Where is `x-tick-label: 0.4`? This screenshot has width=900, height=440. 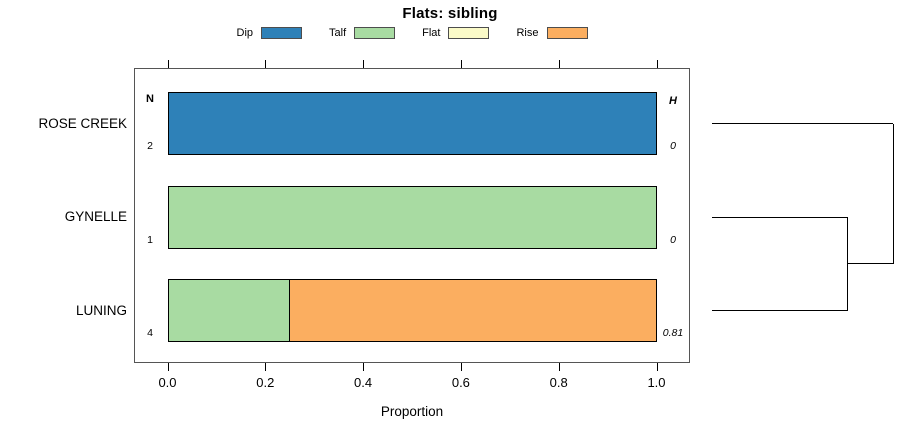
x-tick-label: 0.4 is located at coordinates (363, 382).